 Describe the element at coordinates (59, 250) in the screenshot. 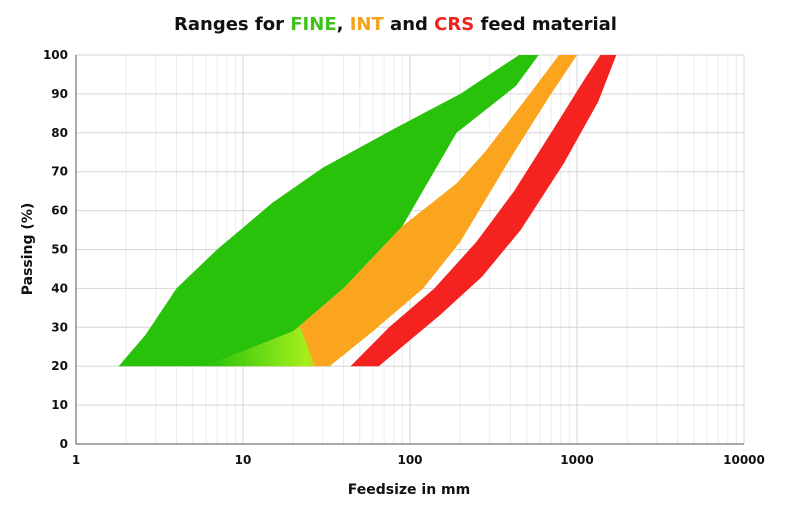

I see `y-tick-label: 50` at that location.